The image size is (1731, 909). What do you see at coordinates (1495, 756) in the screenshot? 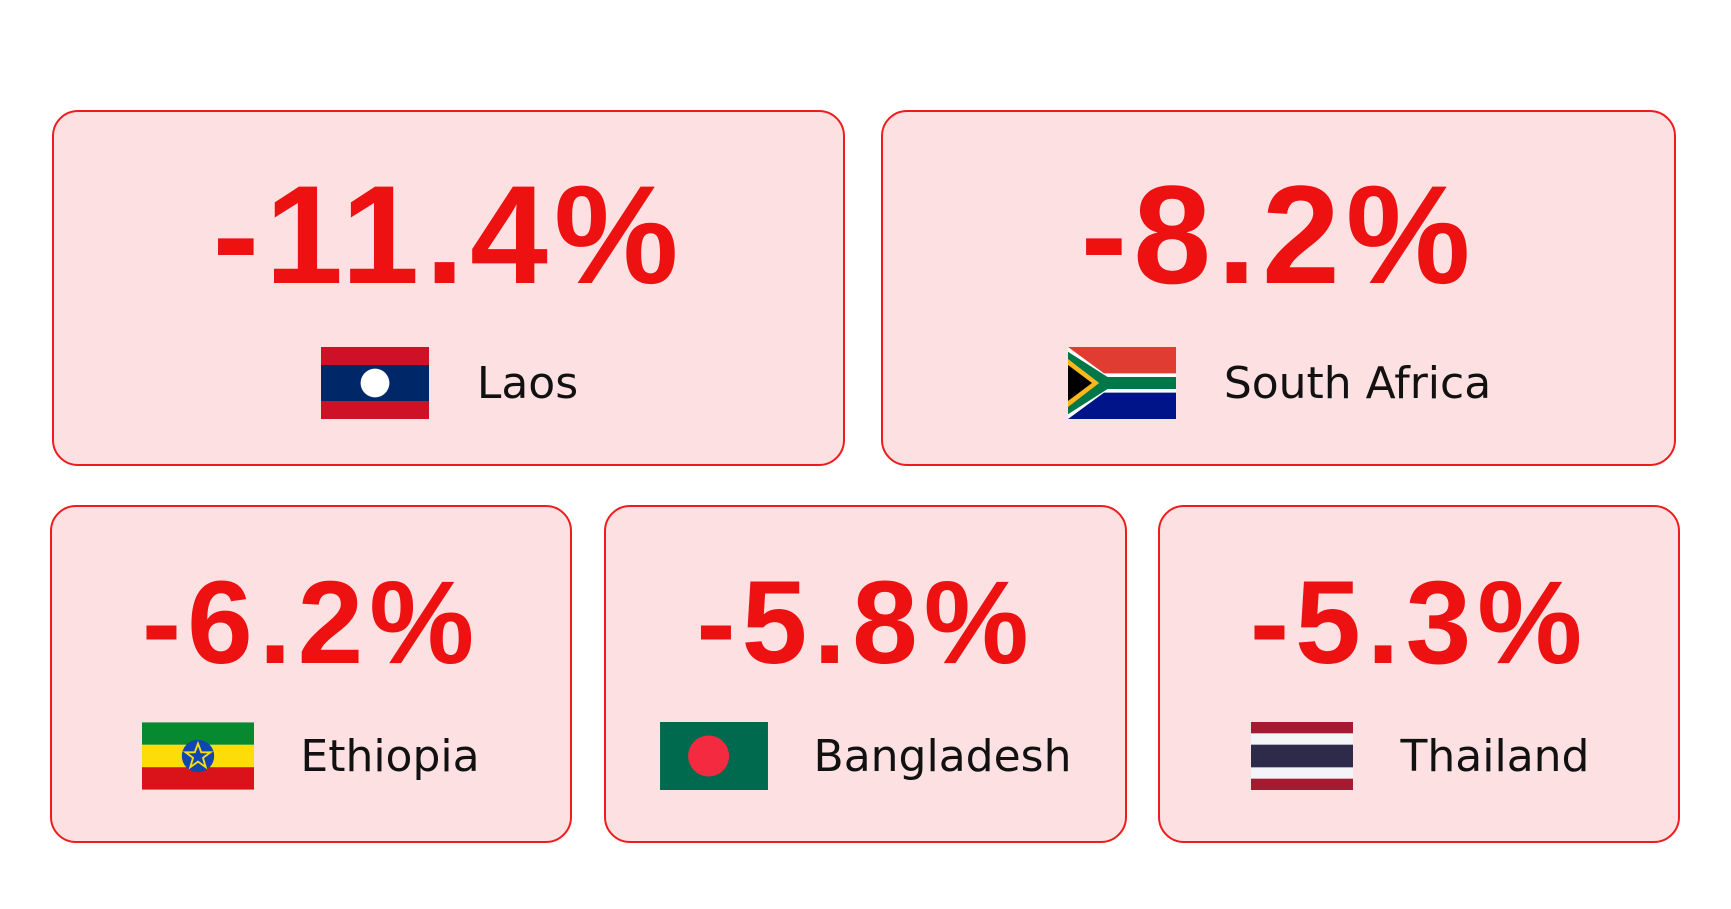
I see `country: Thailand` at bounding box center [1495, 756].